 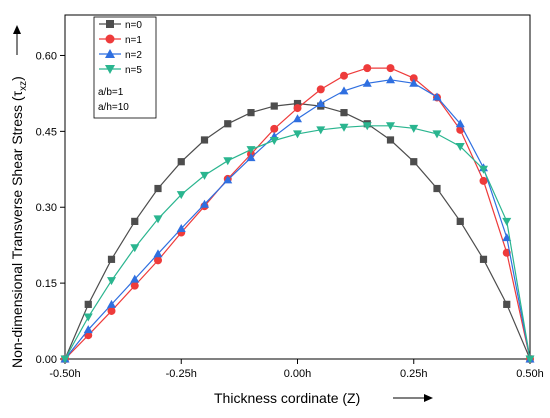 What do you see at coordinates (111, 92) in the screenshot?
I see `note-aspect-ratio: a/b=1` at bounding box center [111, 92].